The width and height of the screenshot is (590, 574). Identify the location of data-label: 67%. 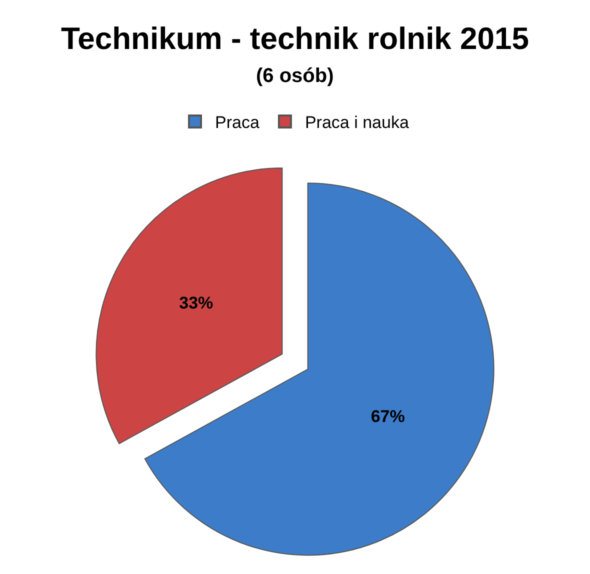
(387, 416).